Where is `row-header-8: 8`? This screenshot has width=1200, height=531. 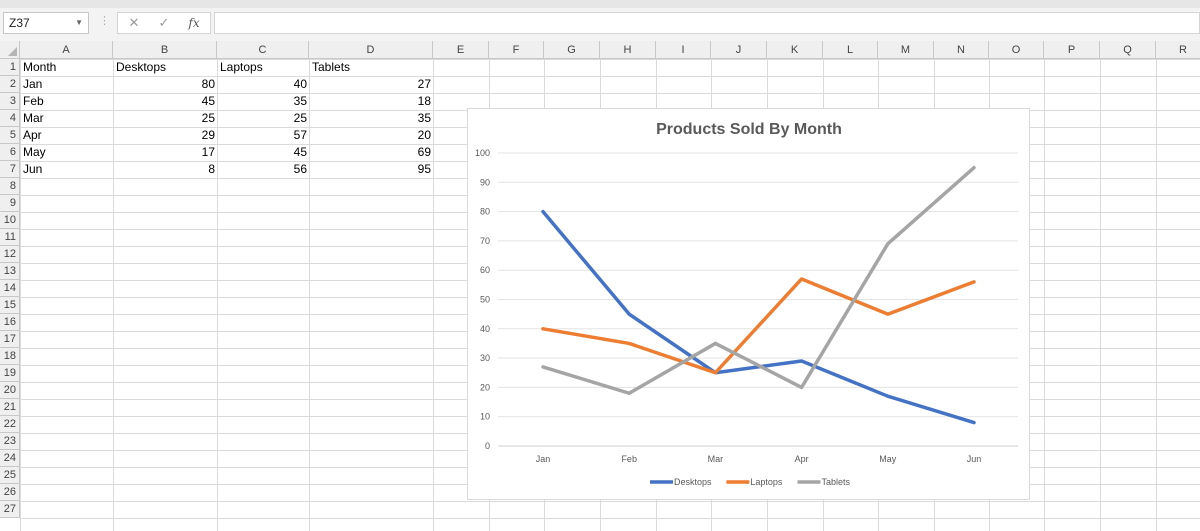 row-header-8: 8 is located at coordinates (10, 186).